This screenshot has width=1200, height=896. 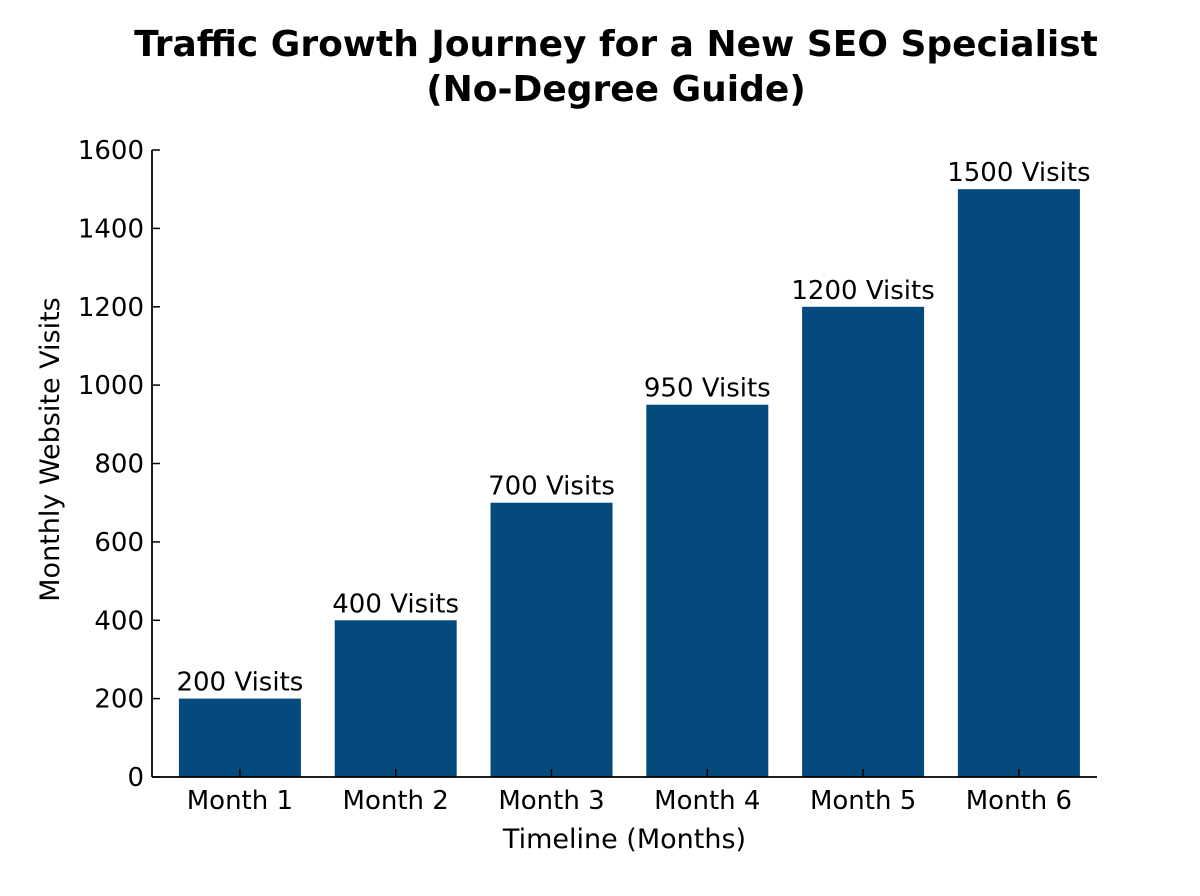 What do you see at coordinates (111, 386) in the screenshot?
I see `y-tick-label-6: 1000` at bounding box center [111, 386].